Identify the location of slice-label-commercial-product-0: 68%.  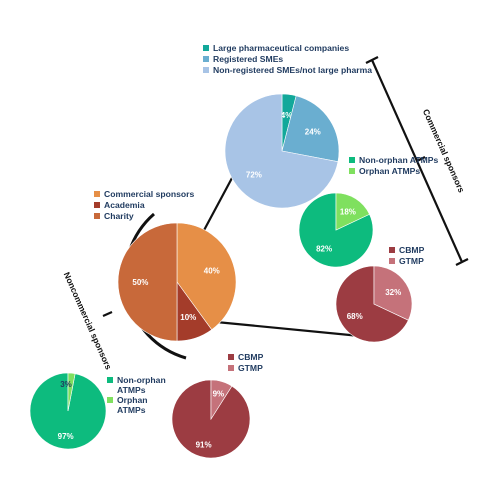
(355, 316).